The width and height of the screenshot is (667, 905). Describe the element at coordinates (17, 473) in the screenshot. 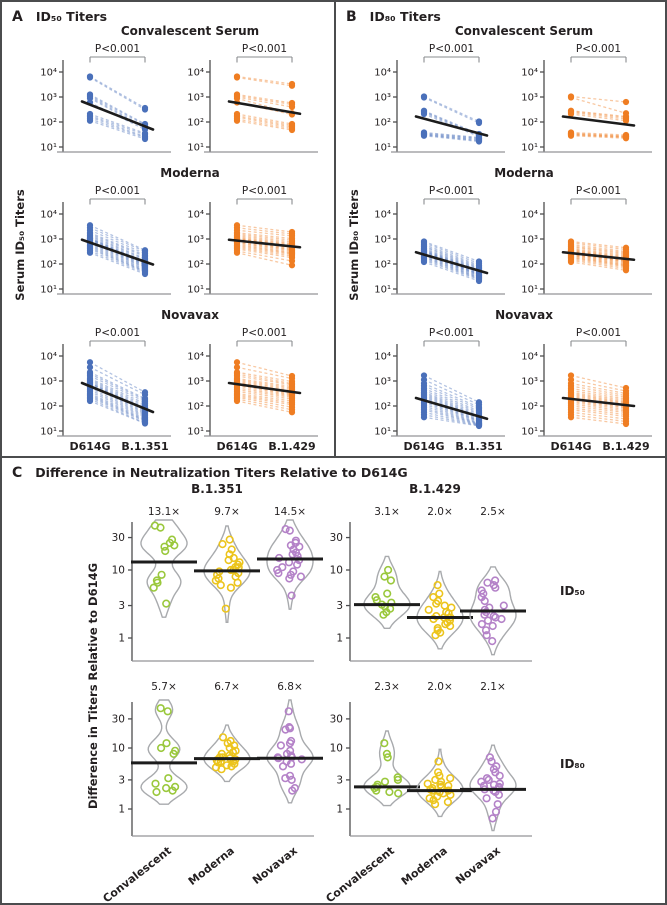

I see `panel-c-letter: C` at that location.